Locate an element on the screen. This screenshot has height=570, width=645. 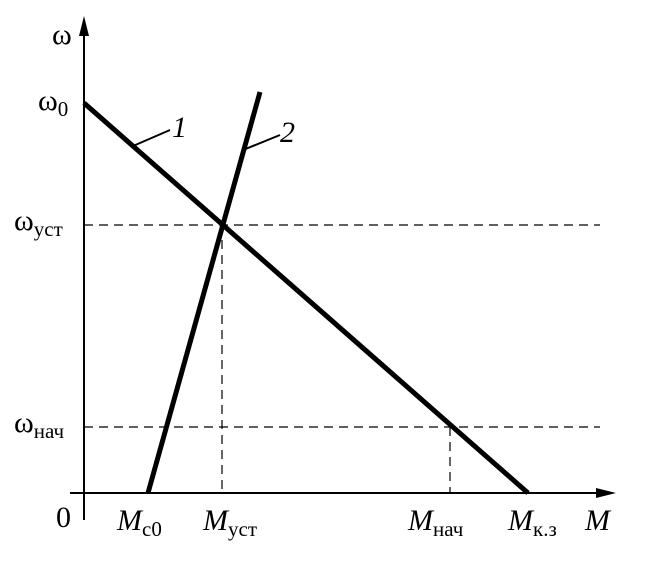
y-arrow is located at coordinates (84, 26).